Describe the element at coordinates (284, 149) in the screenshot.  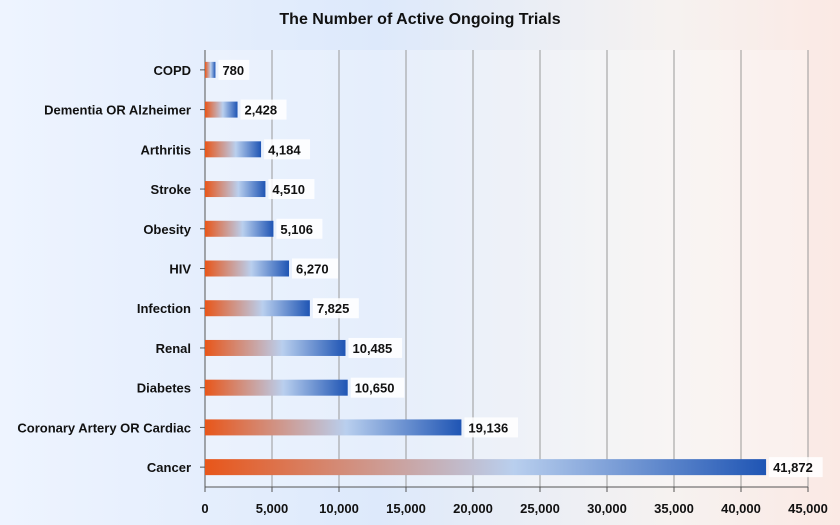
I see `data-label: 4,184` at that location.